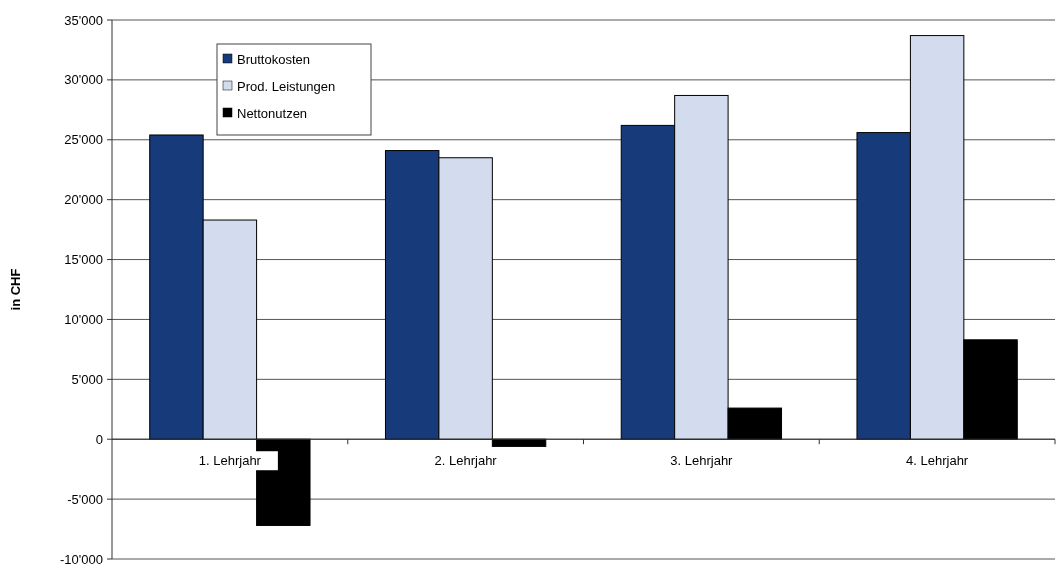  What do you see at coordinates (81, 559) in the screenshot?
I see `y-tick-label: -10'000` at bounding box center [81, 559].